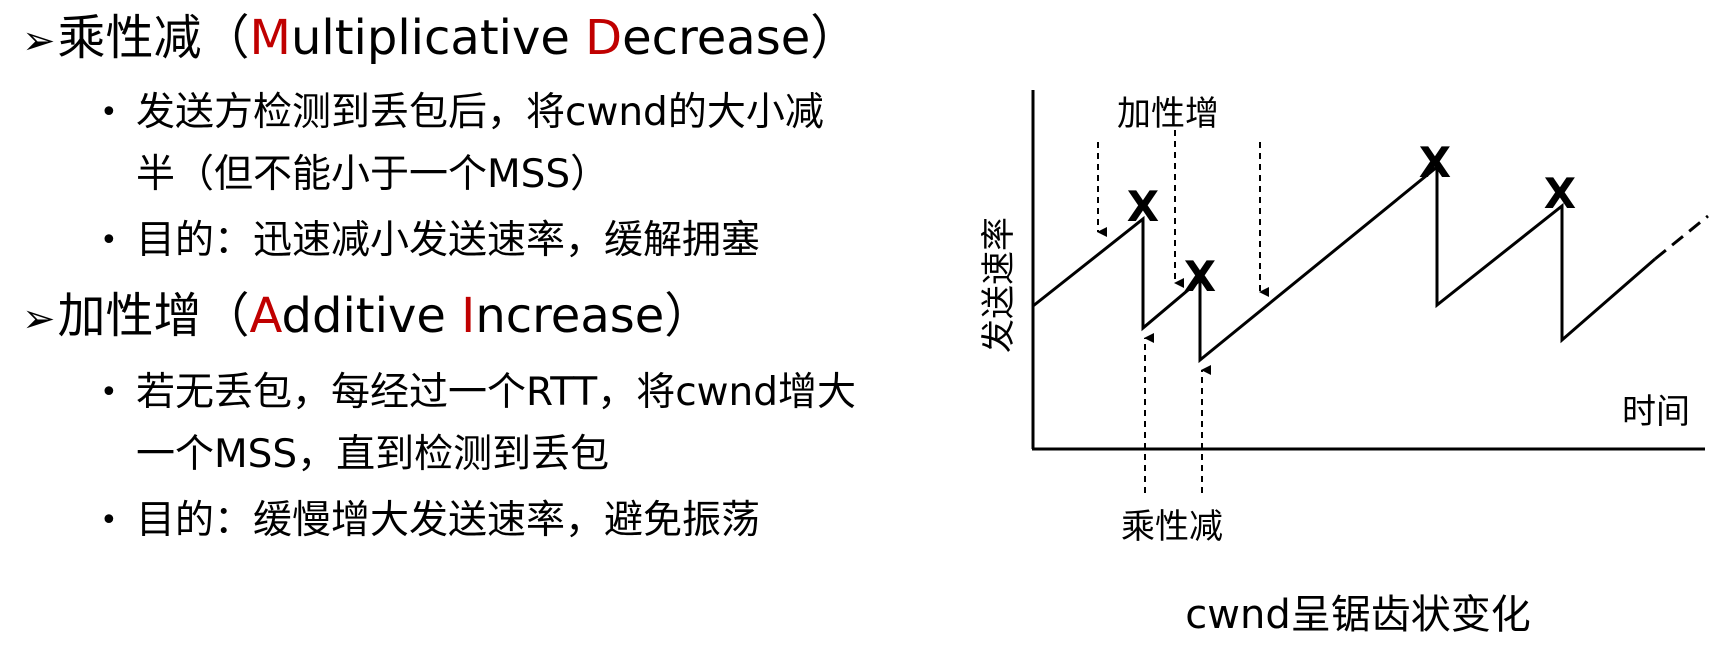 The width and height of the screenshot is (1733, 651). Describe the element at coordinates (1143, 206) in the screenshot. I see `loss-mark-1: X` at that location.